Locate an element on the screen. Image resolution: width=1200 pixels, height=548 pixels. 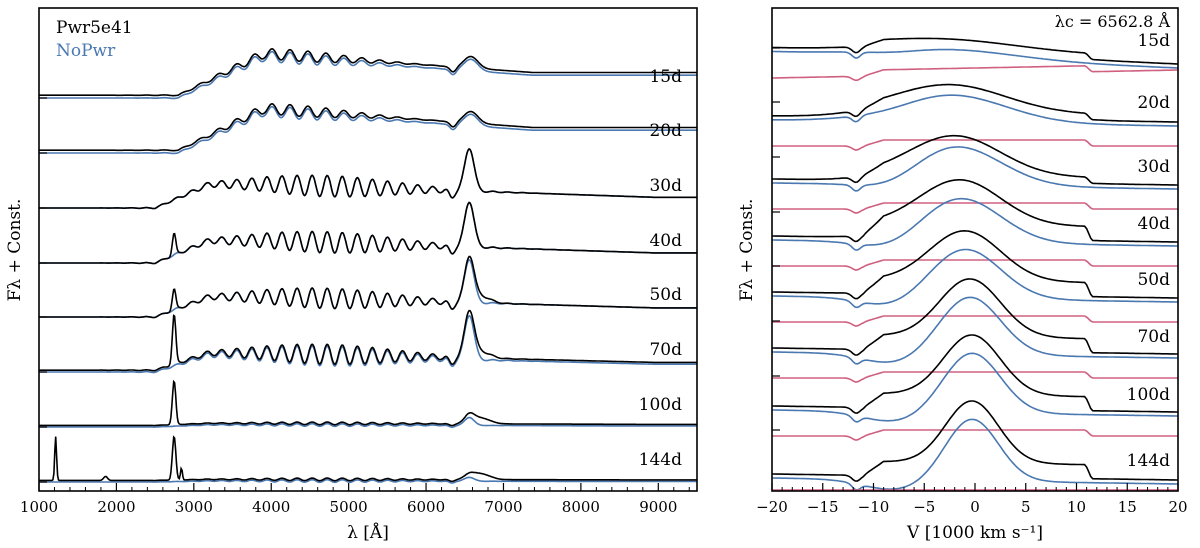
left-spectrum-nopwr-30d is located at coordinates (368, 178).